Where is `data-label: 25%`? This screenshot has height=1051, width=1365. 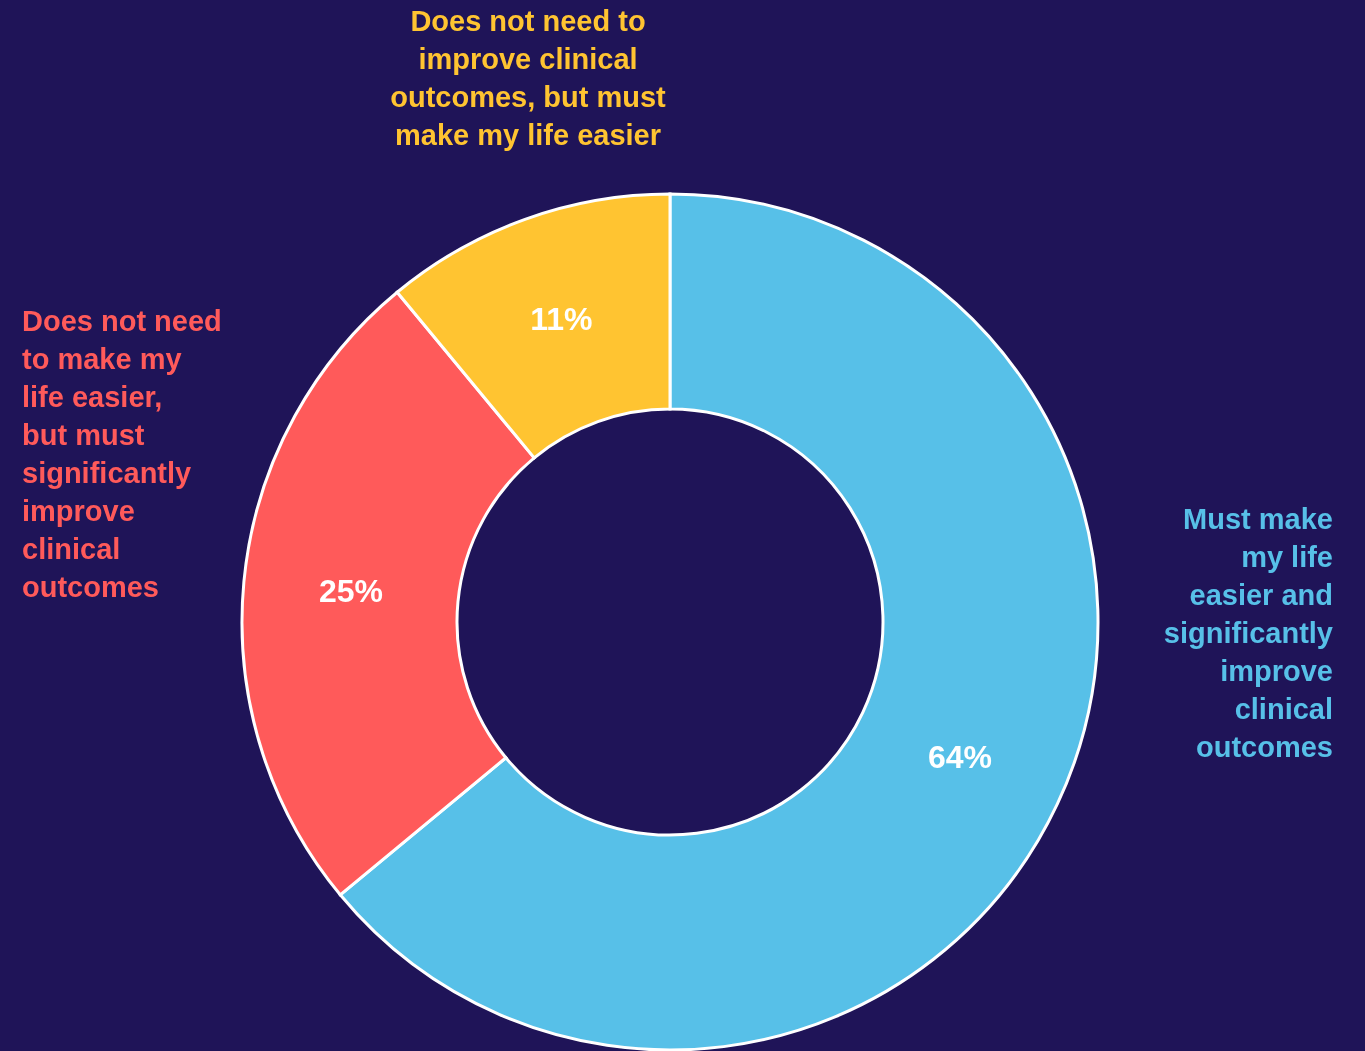
data-label: 25% is located at coordinates (350, 590).